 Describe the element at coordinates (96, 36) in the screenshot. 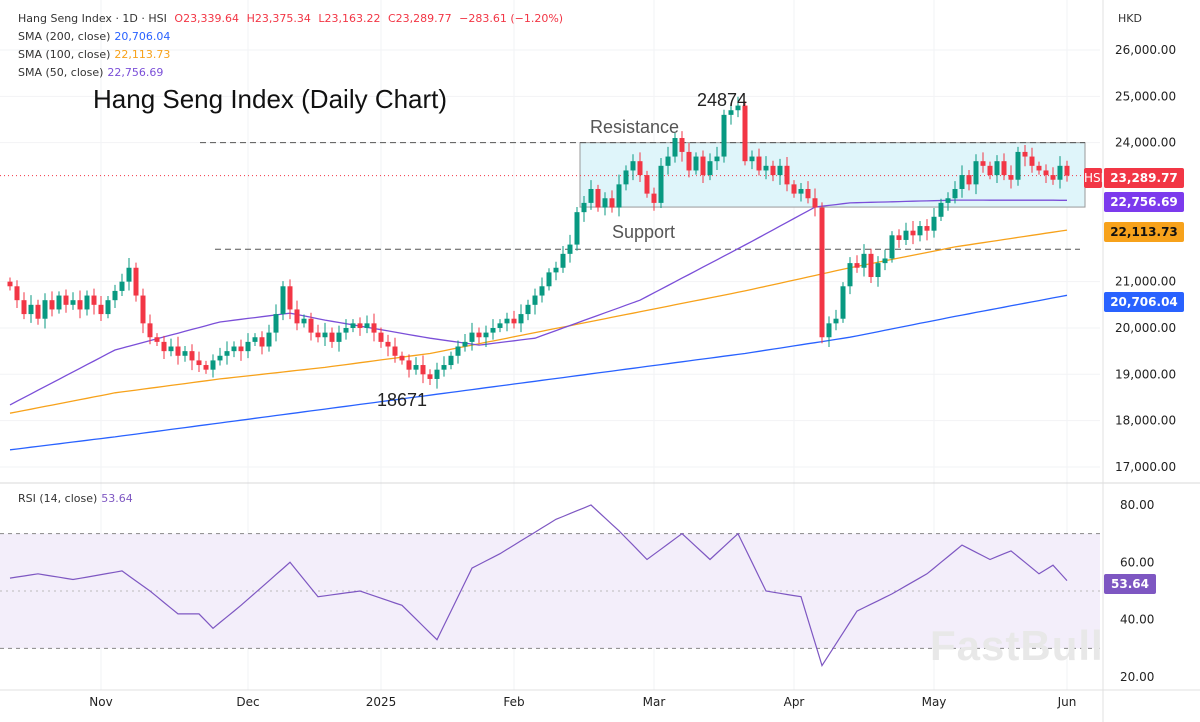

I see `sma200-legend: SMA (200, close) 20,706.04` at that location.